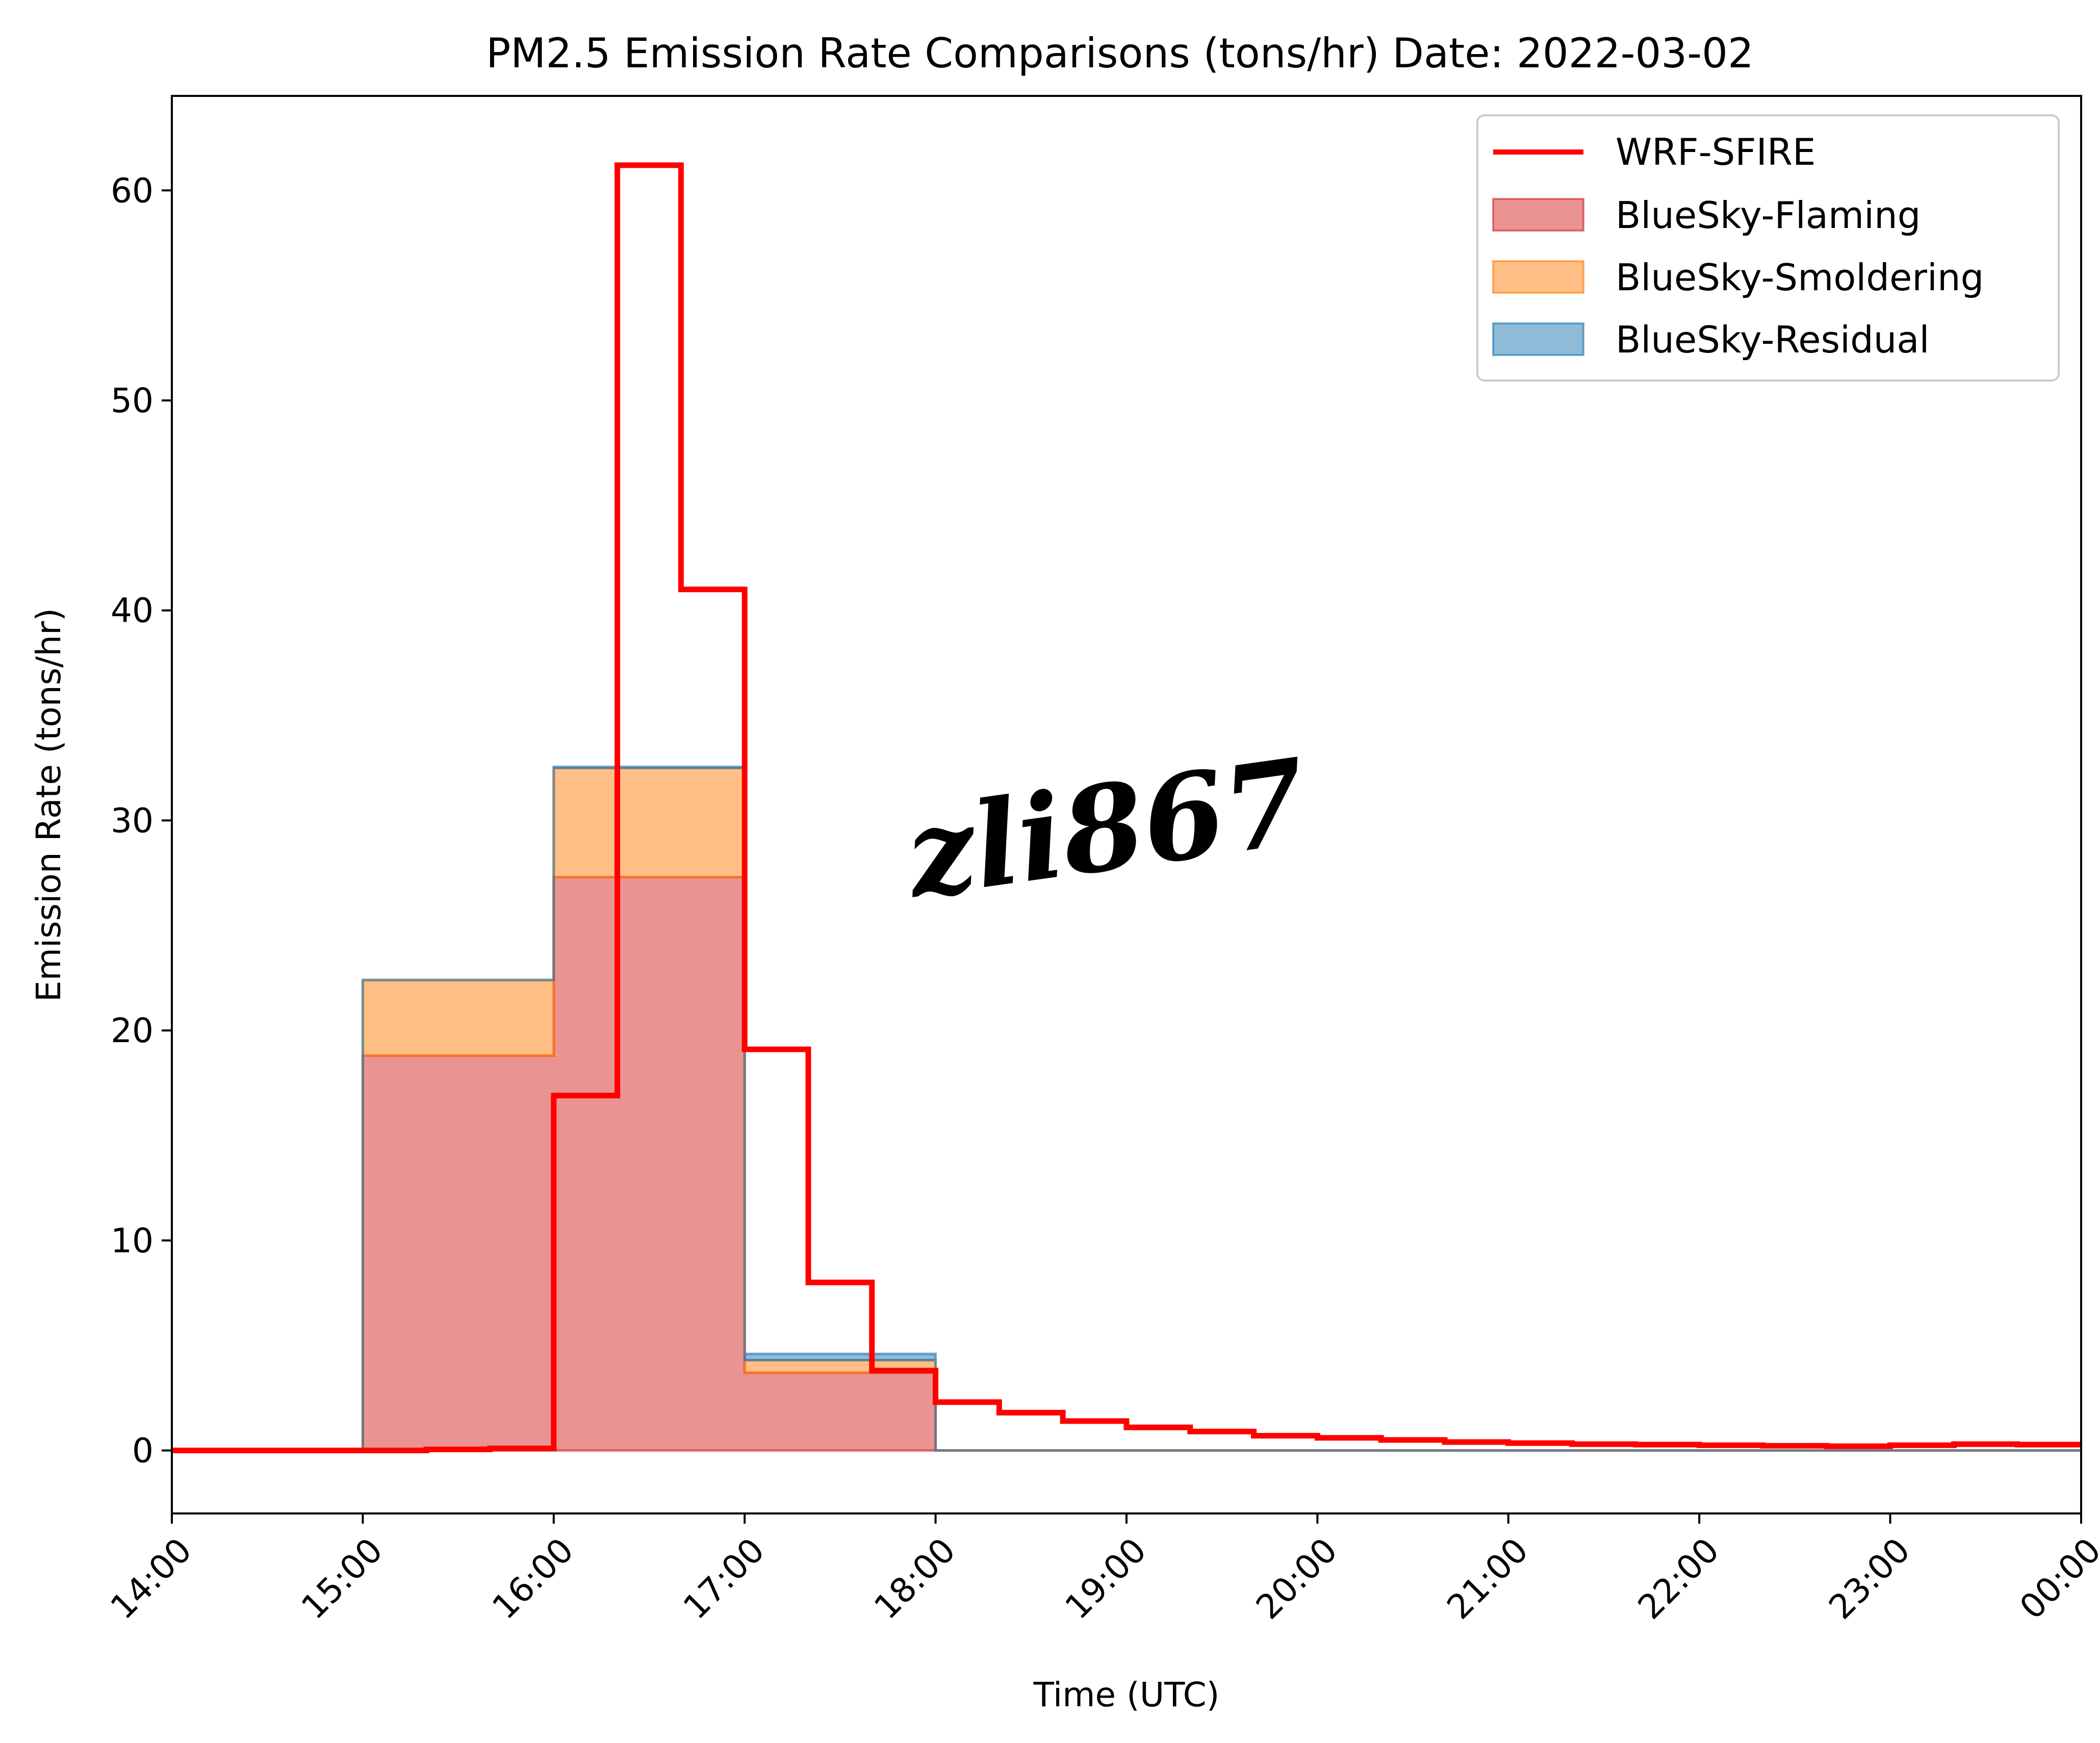 The width and height of the screenshot is (2100, 1743). What do you see at coordinates (1800, 278) in the screenshot?
I see `legend-label-bluesky-smoldering: BlueSky-Smoldering` at bounding box center [1800, 278].